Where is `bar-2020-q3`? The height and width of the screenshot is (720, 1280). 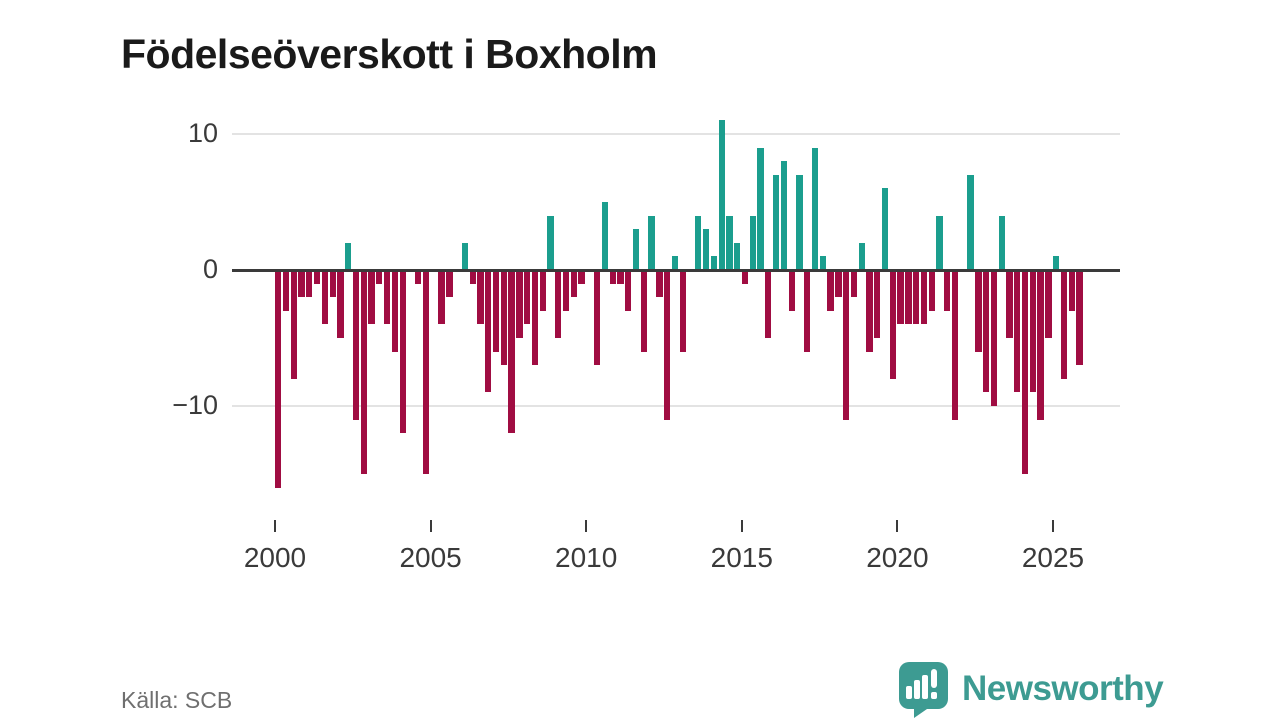 bar-2020-q3 is located at coordinates (916, 297).